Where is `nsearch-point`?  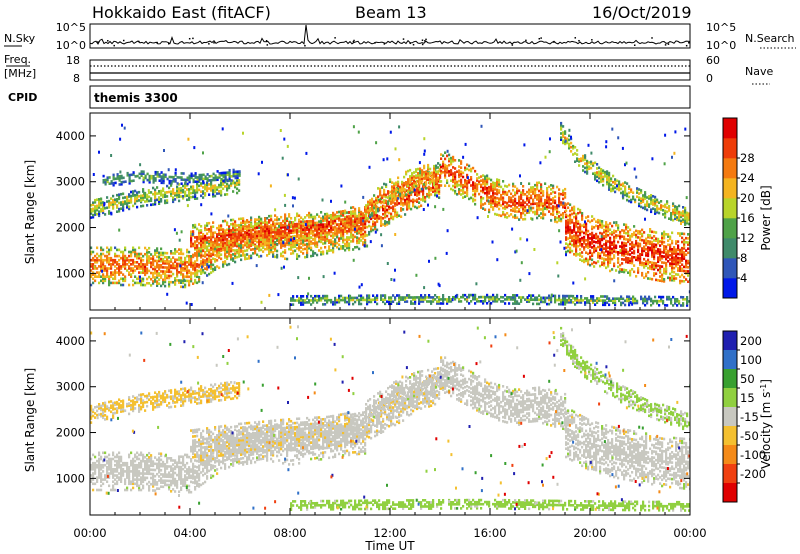 nsearch-point is located at coordinates (634, 45).